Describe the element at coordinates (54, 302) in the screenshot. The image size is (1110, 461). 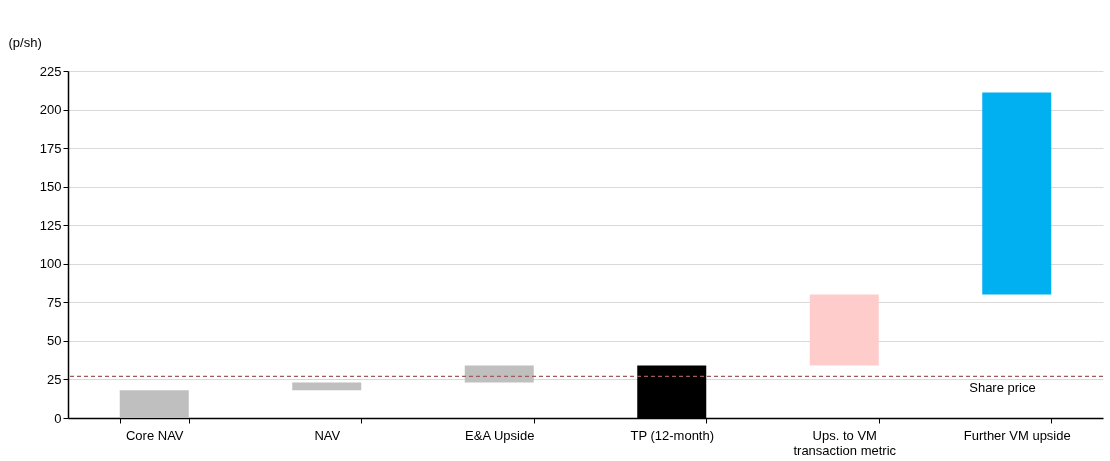
I see `y-tick-label: 75` at that location.